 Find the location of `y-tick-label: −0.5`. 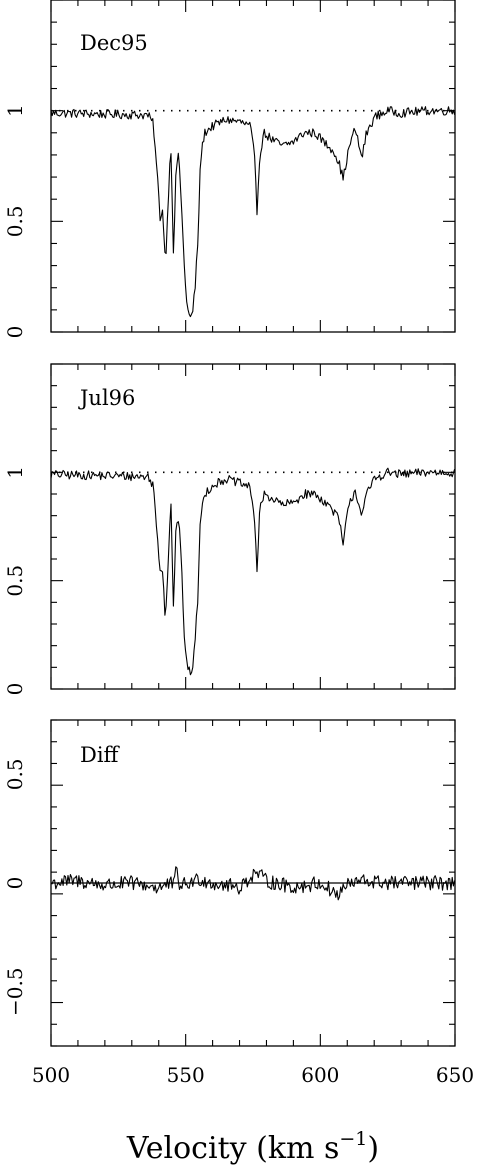

y-tick-label: −0.5 is located at coordinates (15, 991).